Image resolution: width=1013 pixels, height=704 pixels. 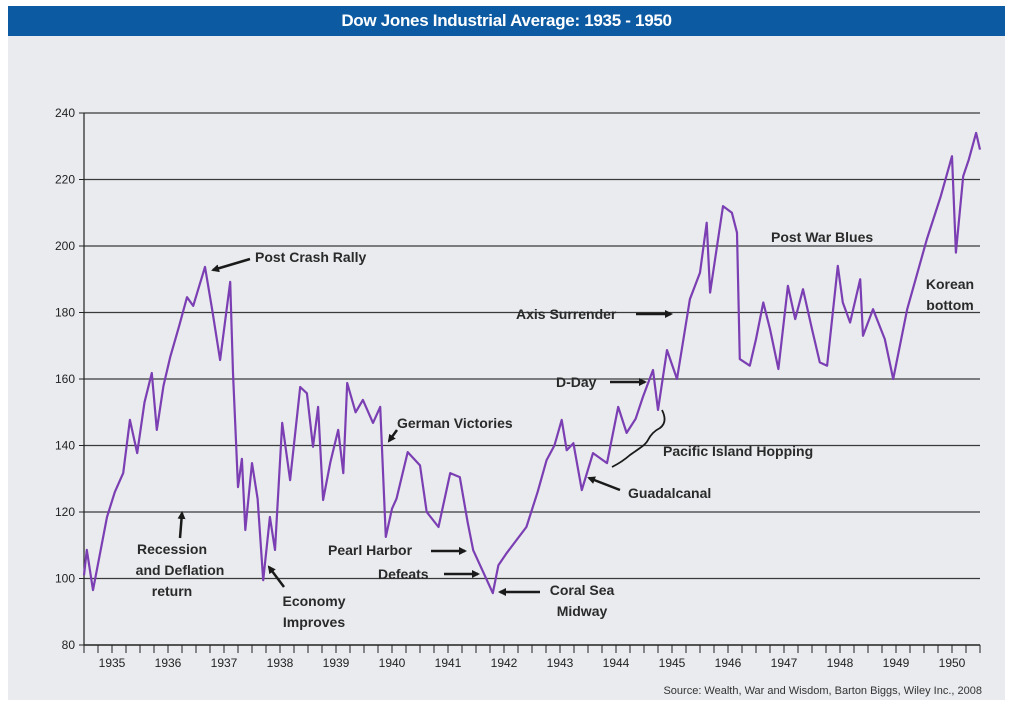 I want to click on annotation-economy: Improves, so click(x=314, y=622).